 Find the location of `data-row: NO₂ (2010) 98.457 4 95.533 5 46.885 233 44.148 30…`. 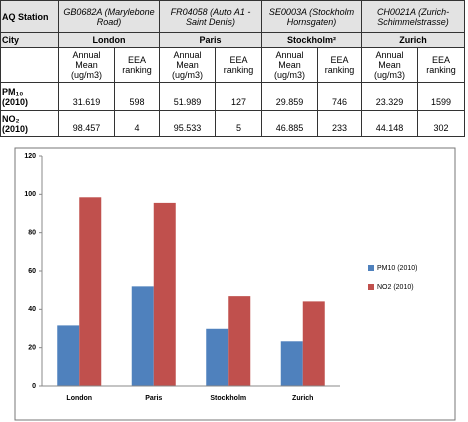

data-row: NO₂ (2010) 98.457 4 95.533 5 46.885 233 44.148 30… is located at coordinates (233, 123).